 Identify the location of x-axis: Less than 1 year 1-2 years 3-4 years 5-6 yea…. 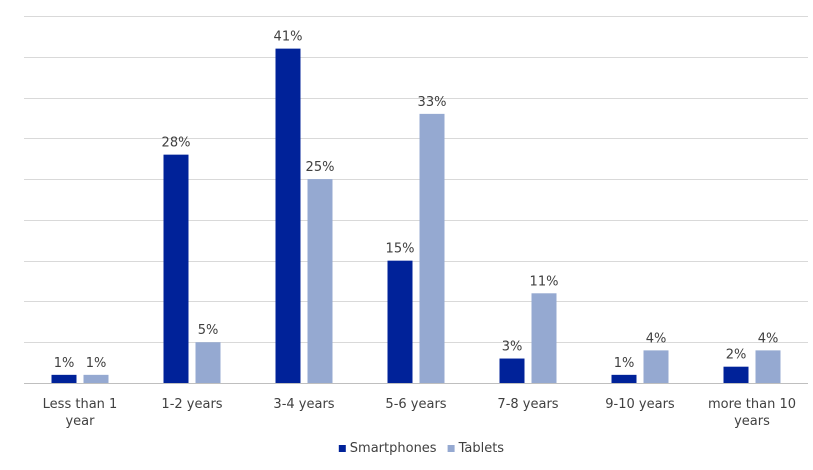
(416, 406).